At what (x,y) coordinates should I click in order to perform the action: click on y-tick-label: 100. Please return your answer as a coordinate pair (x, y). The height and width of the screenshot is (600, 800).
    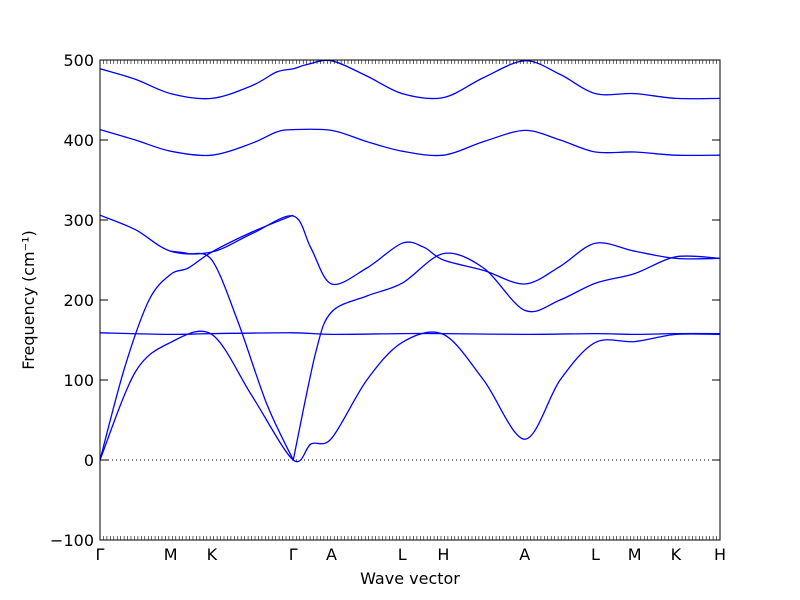
    Looking at the image, I should click on (78, 380).